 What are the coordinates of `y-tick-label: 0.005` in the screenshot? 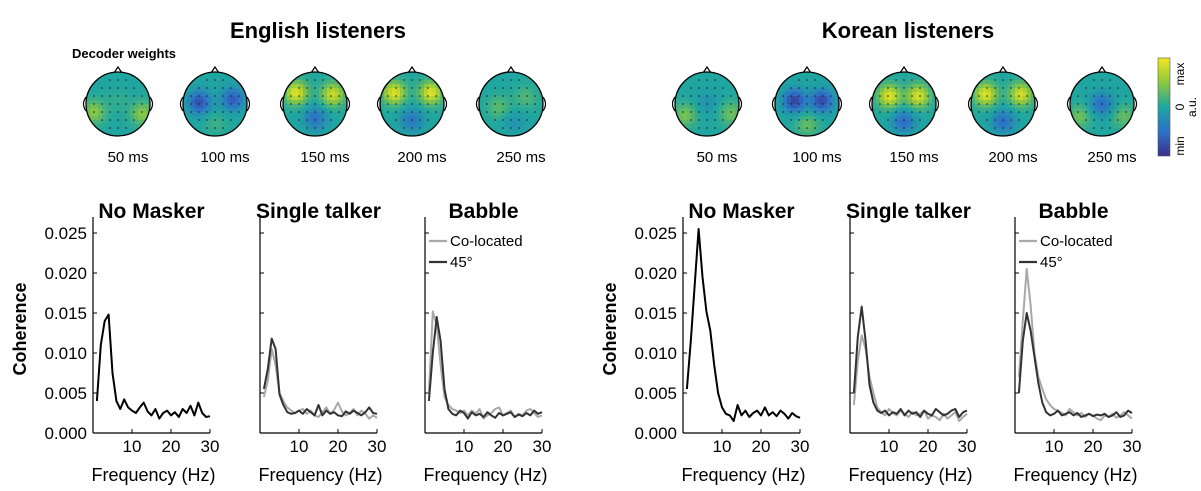 It's located at (65, 393).